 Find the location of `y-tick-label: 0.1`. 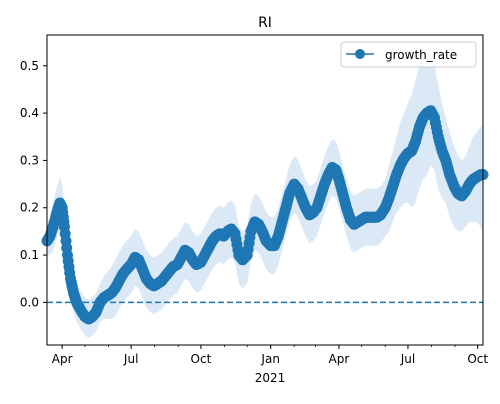

y-tick-label: 0.1 is located at coordinates (29, 255).